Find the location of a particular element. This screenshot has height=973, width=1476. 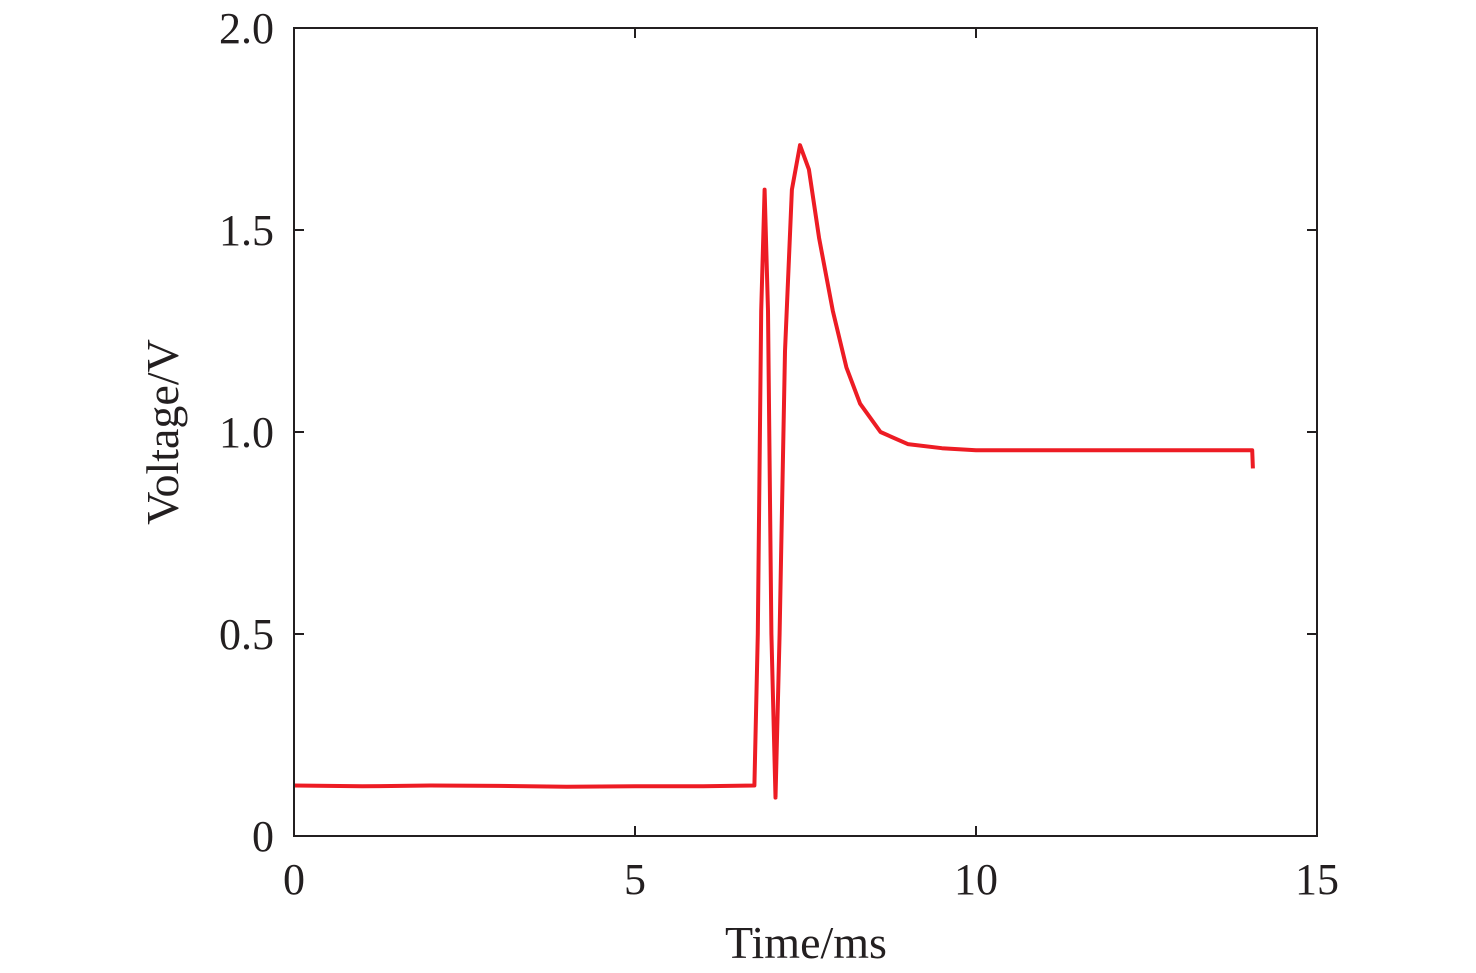

x-tick-label: 10 is located at coordinates (976, 879).